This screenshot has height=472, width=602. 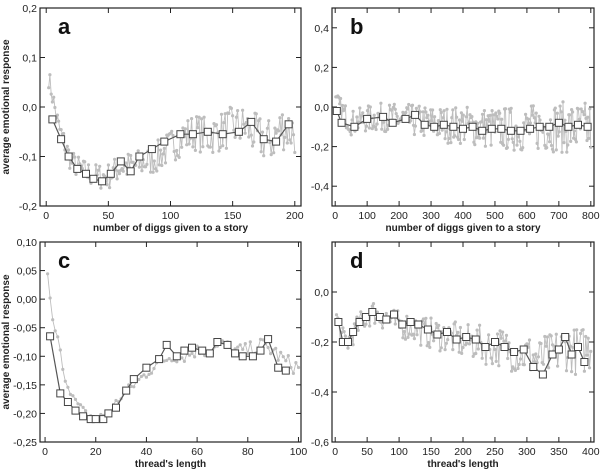 I want to click on y-tick-label: 0,00, so click(x=27, y=300).